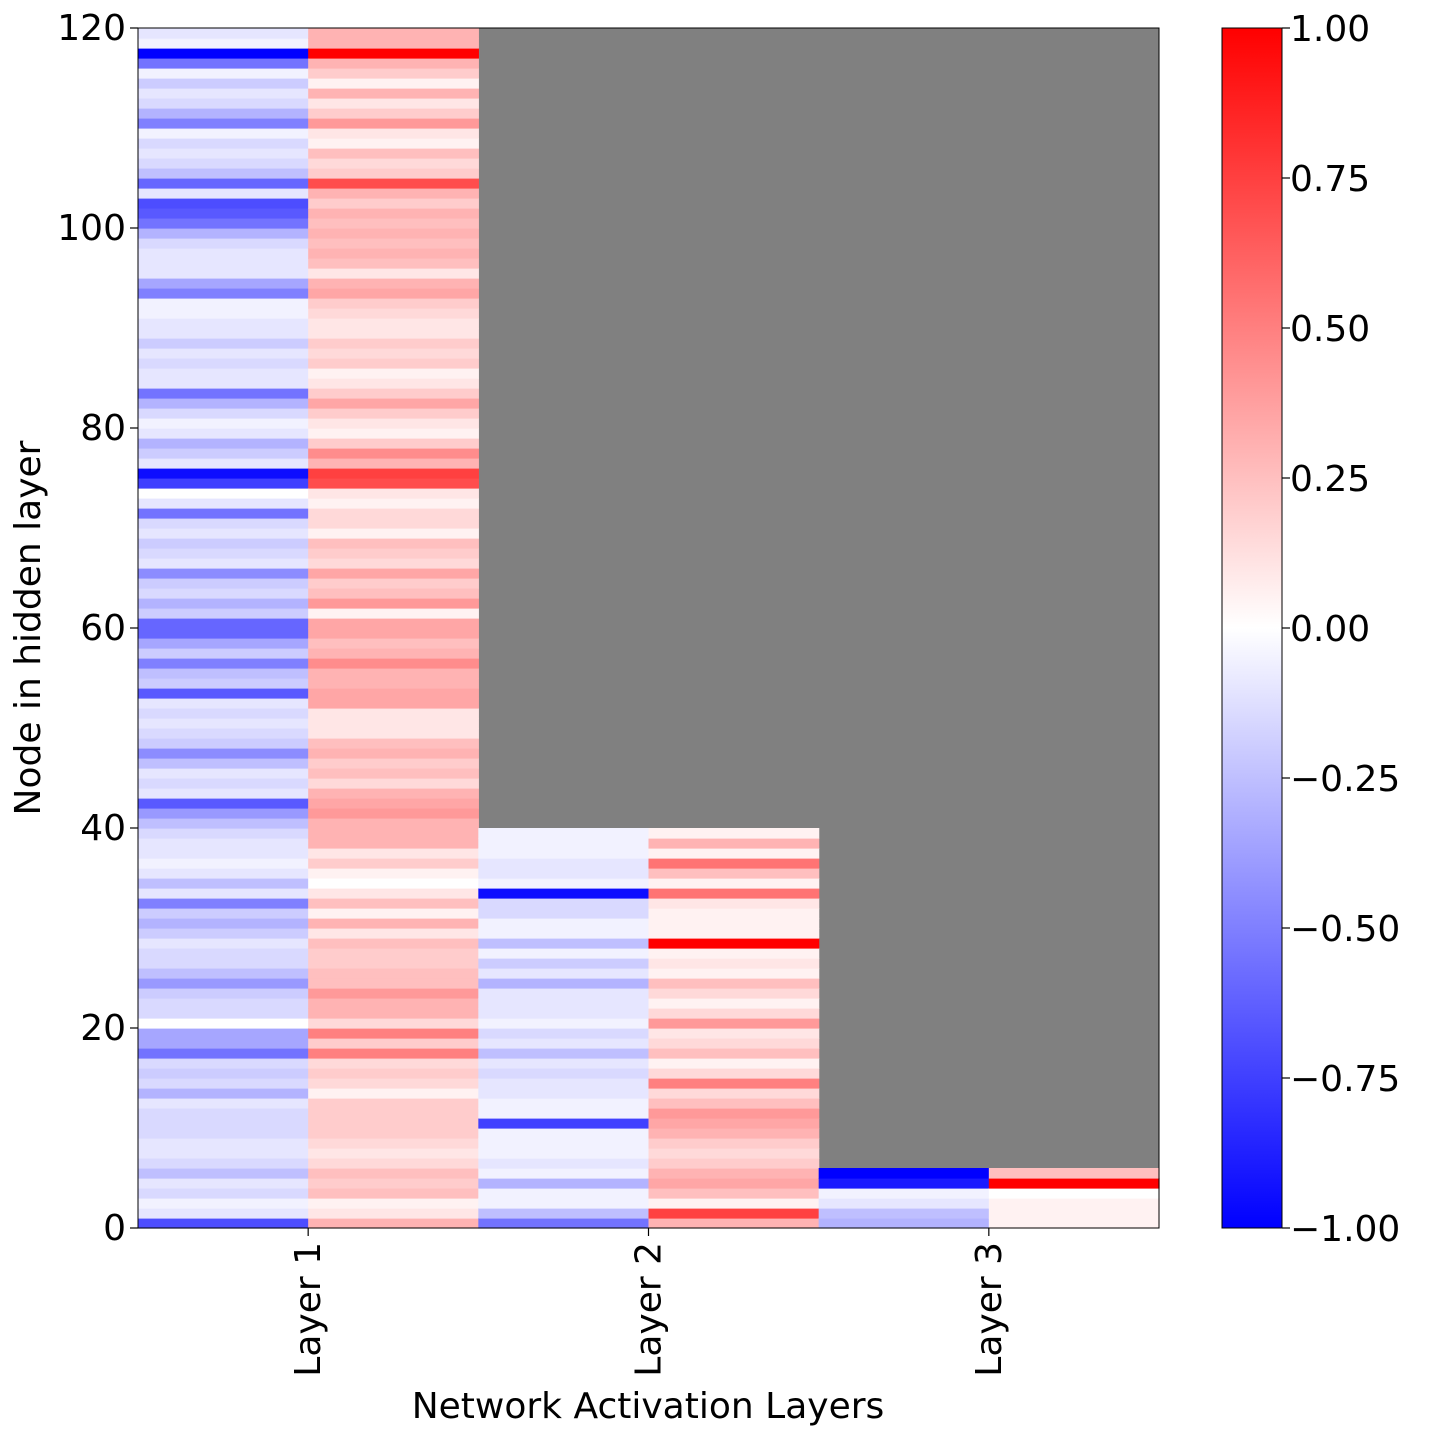 Image resolution: width=1440 pixels, height=1440 pixels. I want to click on y-tick-label: 60, so click(103, 628).